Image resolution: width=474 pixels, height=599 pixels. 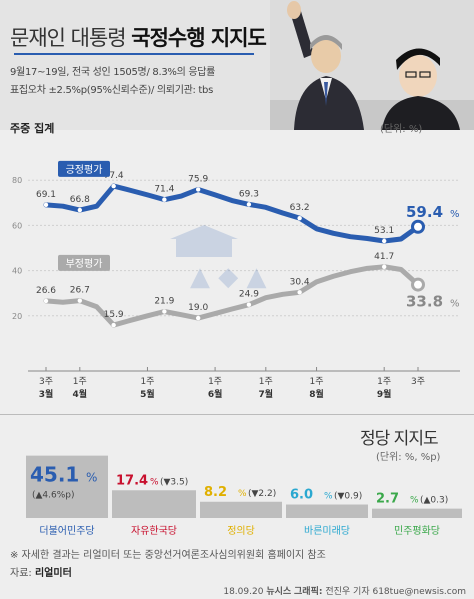 What do you see at coordinates (134, 54) in the screenshot?
I see `title-underline` at bounding box center [134, 54].